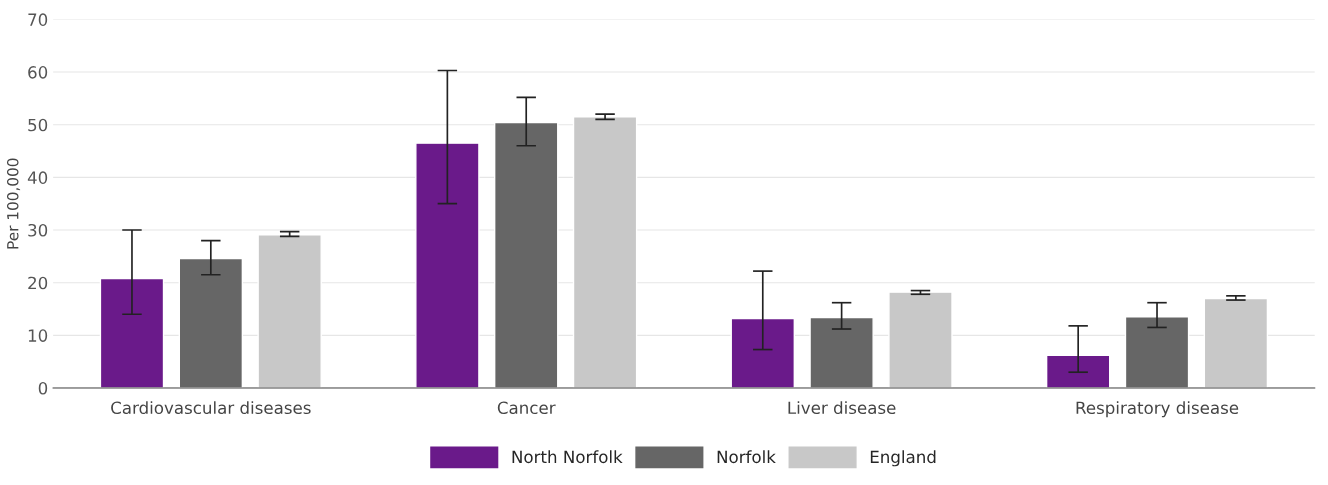 The width and height of the screenshot is (1328, 485). What do you see at coordinates (842, 408) in the screenshot?
I see `x-tick-label: Liver disease` at bounding box center [842, 408].